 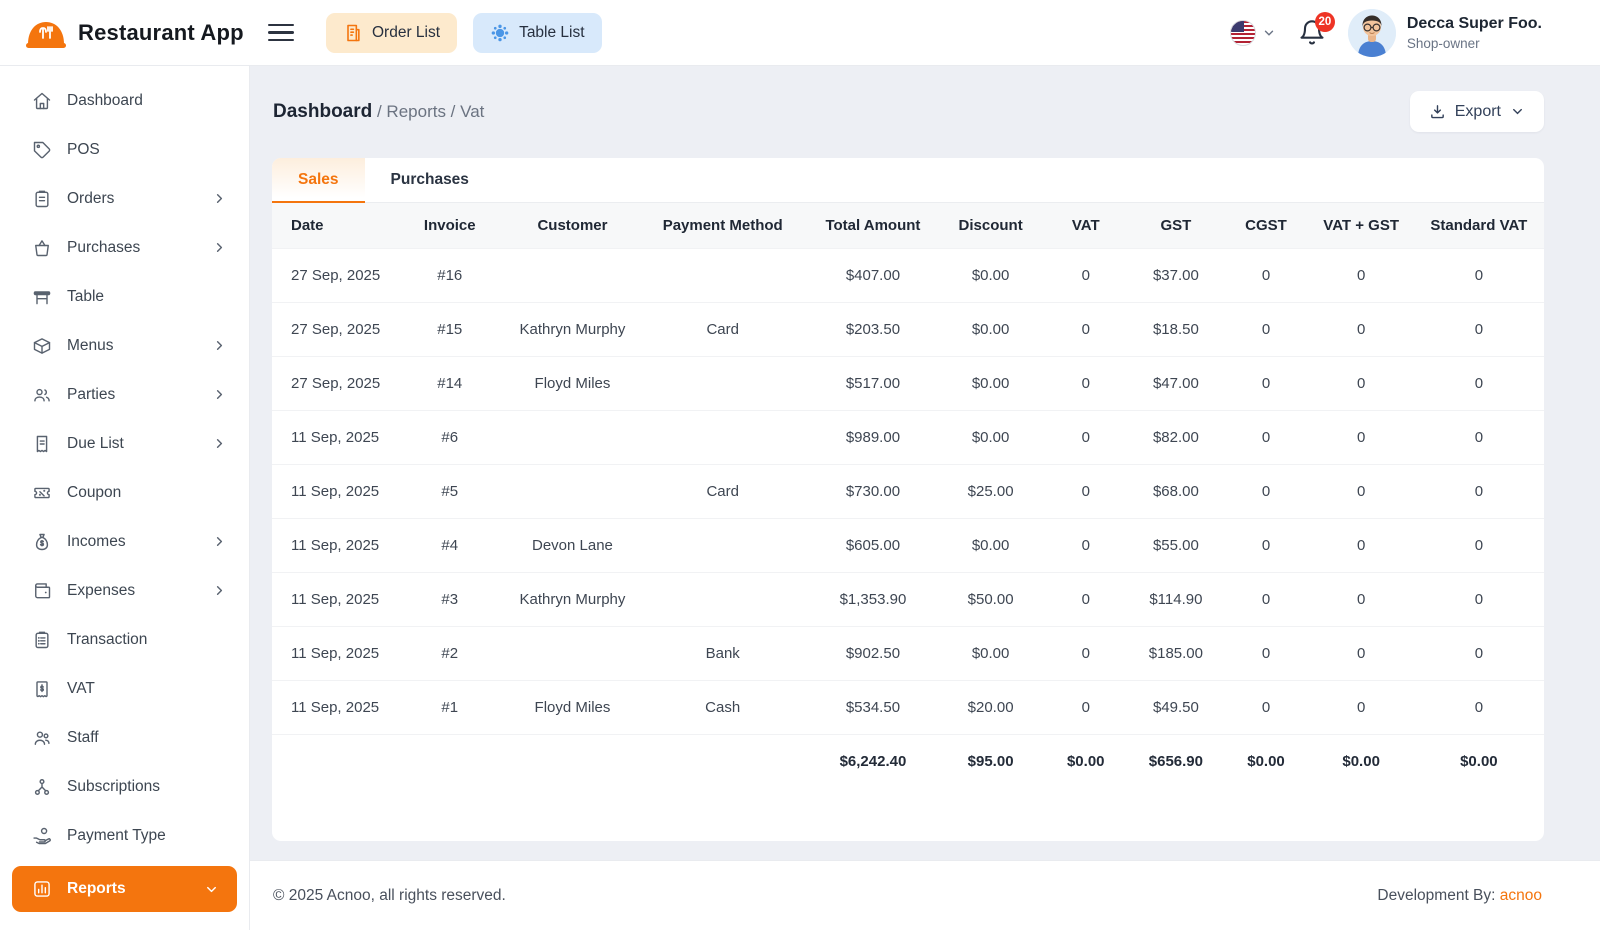 I want to click on table-cell: $20.00, so click(x=991, y=706).